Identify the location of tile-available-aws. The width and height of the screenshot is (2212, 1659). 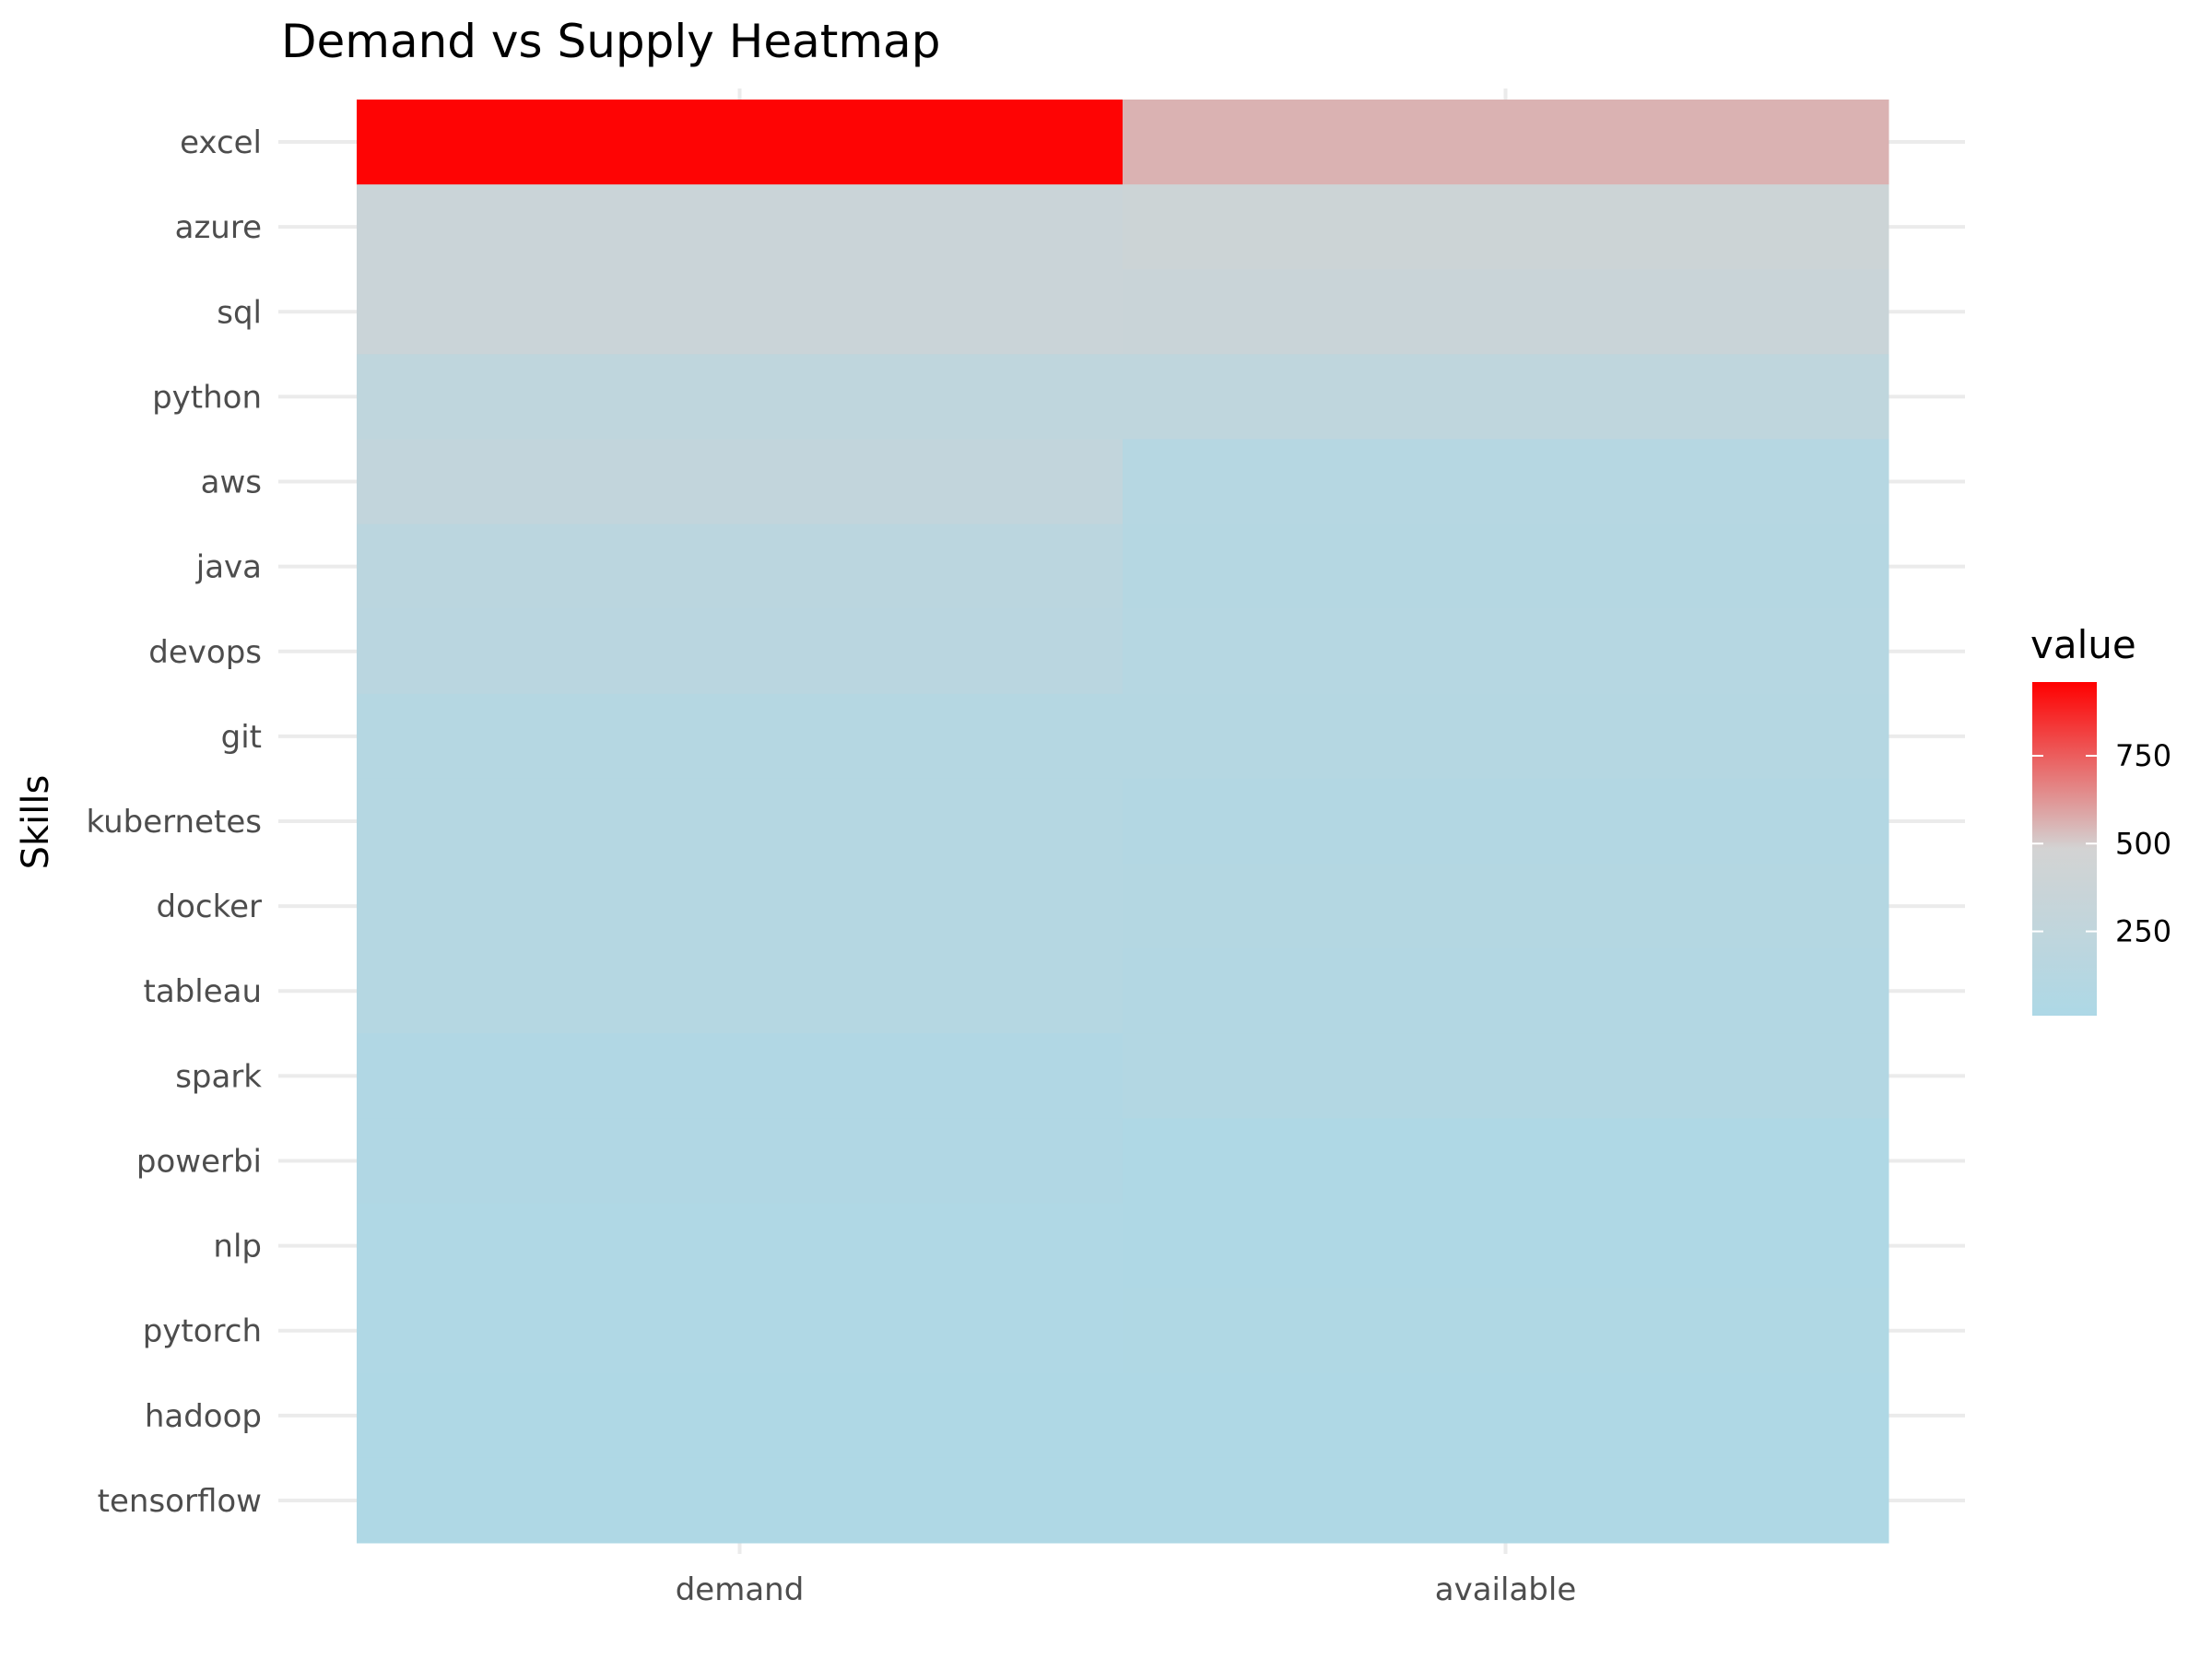
(1506, 482).